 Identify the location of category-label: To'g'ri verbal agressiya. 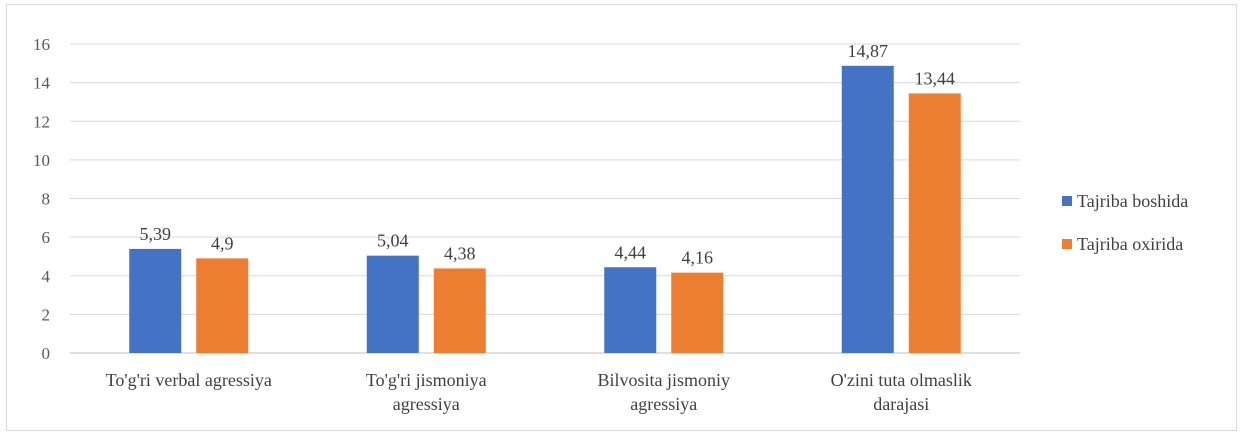
(189, 380).